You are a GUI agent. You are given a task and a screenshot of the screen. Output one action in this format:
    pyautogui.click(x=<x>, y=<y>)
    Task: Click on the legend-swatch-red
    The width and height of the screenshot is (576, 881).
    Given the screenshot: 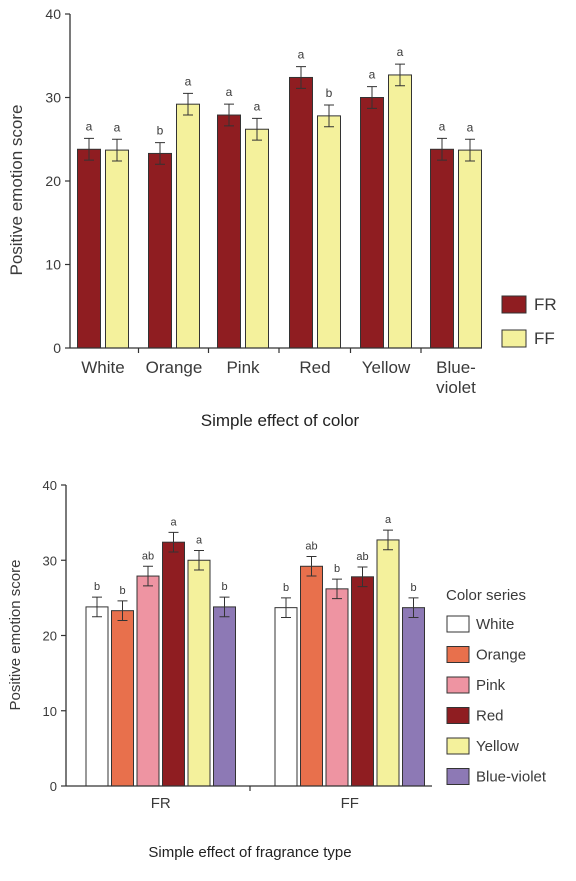 What is the action you would take?
    pyautogui.click(x=458, y=715)
    